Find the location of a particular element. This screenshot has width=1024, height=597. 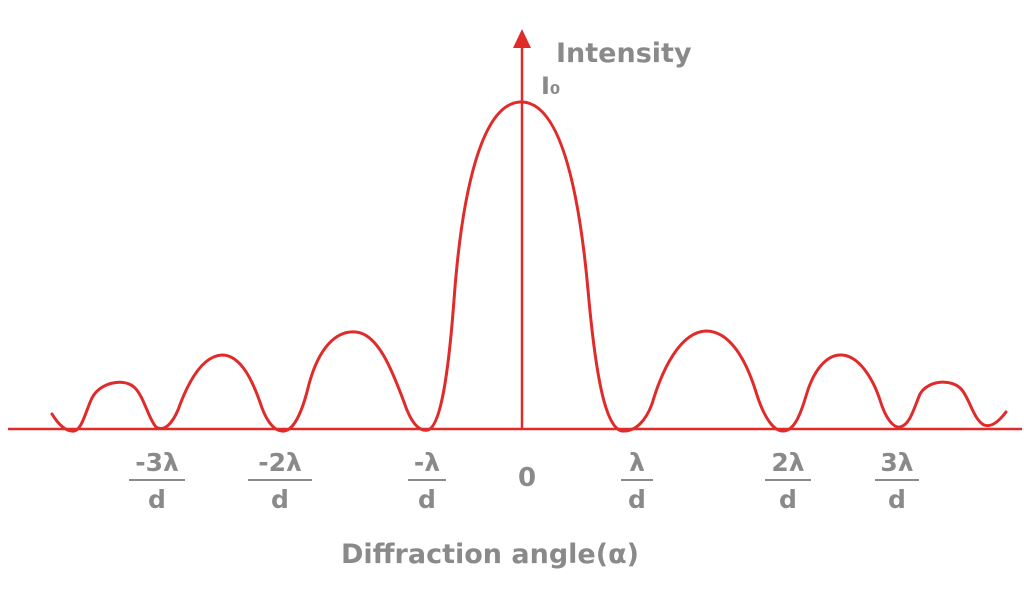

x-tick-numerator: -λ is located at coordinates (427, 462).